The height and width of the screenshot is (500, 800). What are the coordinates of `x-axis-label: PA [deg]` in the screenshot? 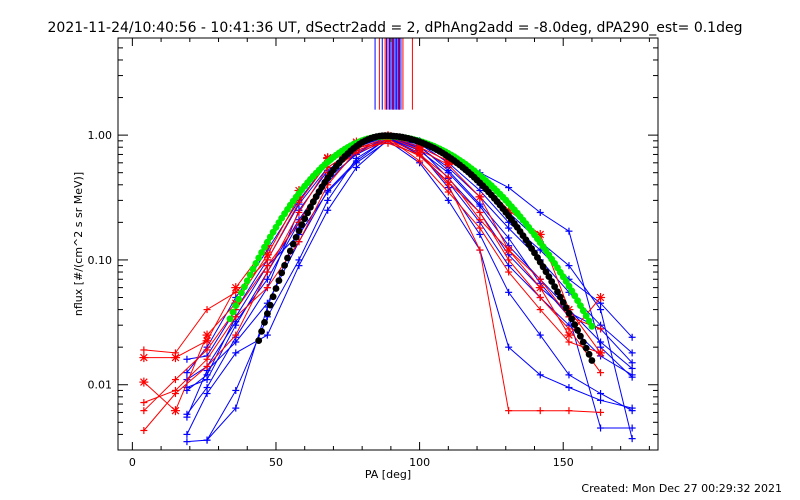 It's located at (388, 474).